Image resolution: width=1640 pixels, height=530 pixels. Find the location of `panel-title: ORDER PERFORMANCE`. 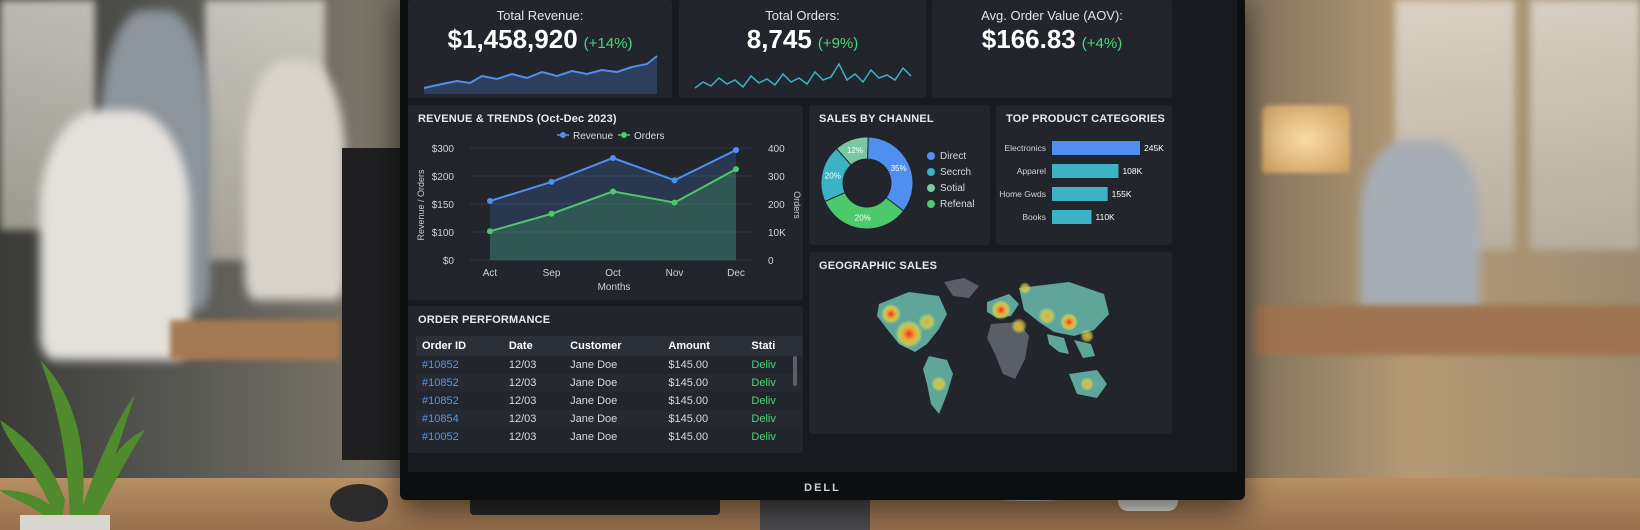

panel-title: ORDER PERFORMANCE is located at coordinates (484, 320).